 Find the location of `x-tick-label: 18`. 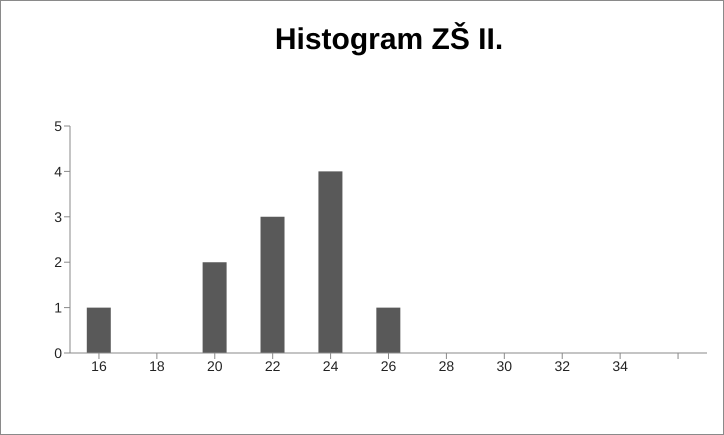

x-tick-label: 18 is located at coordinates (157, 366).